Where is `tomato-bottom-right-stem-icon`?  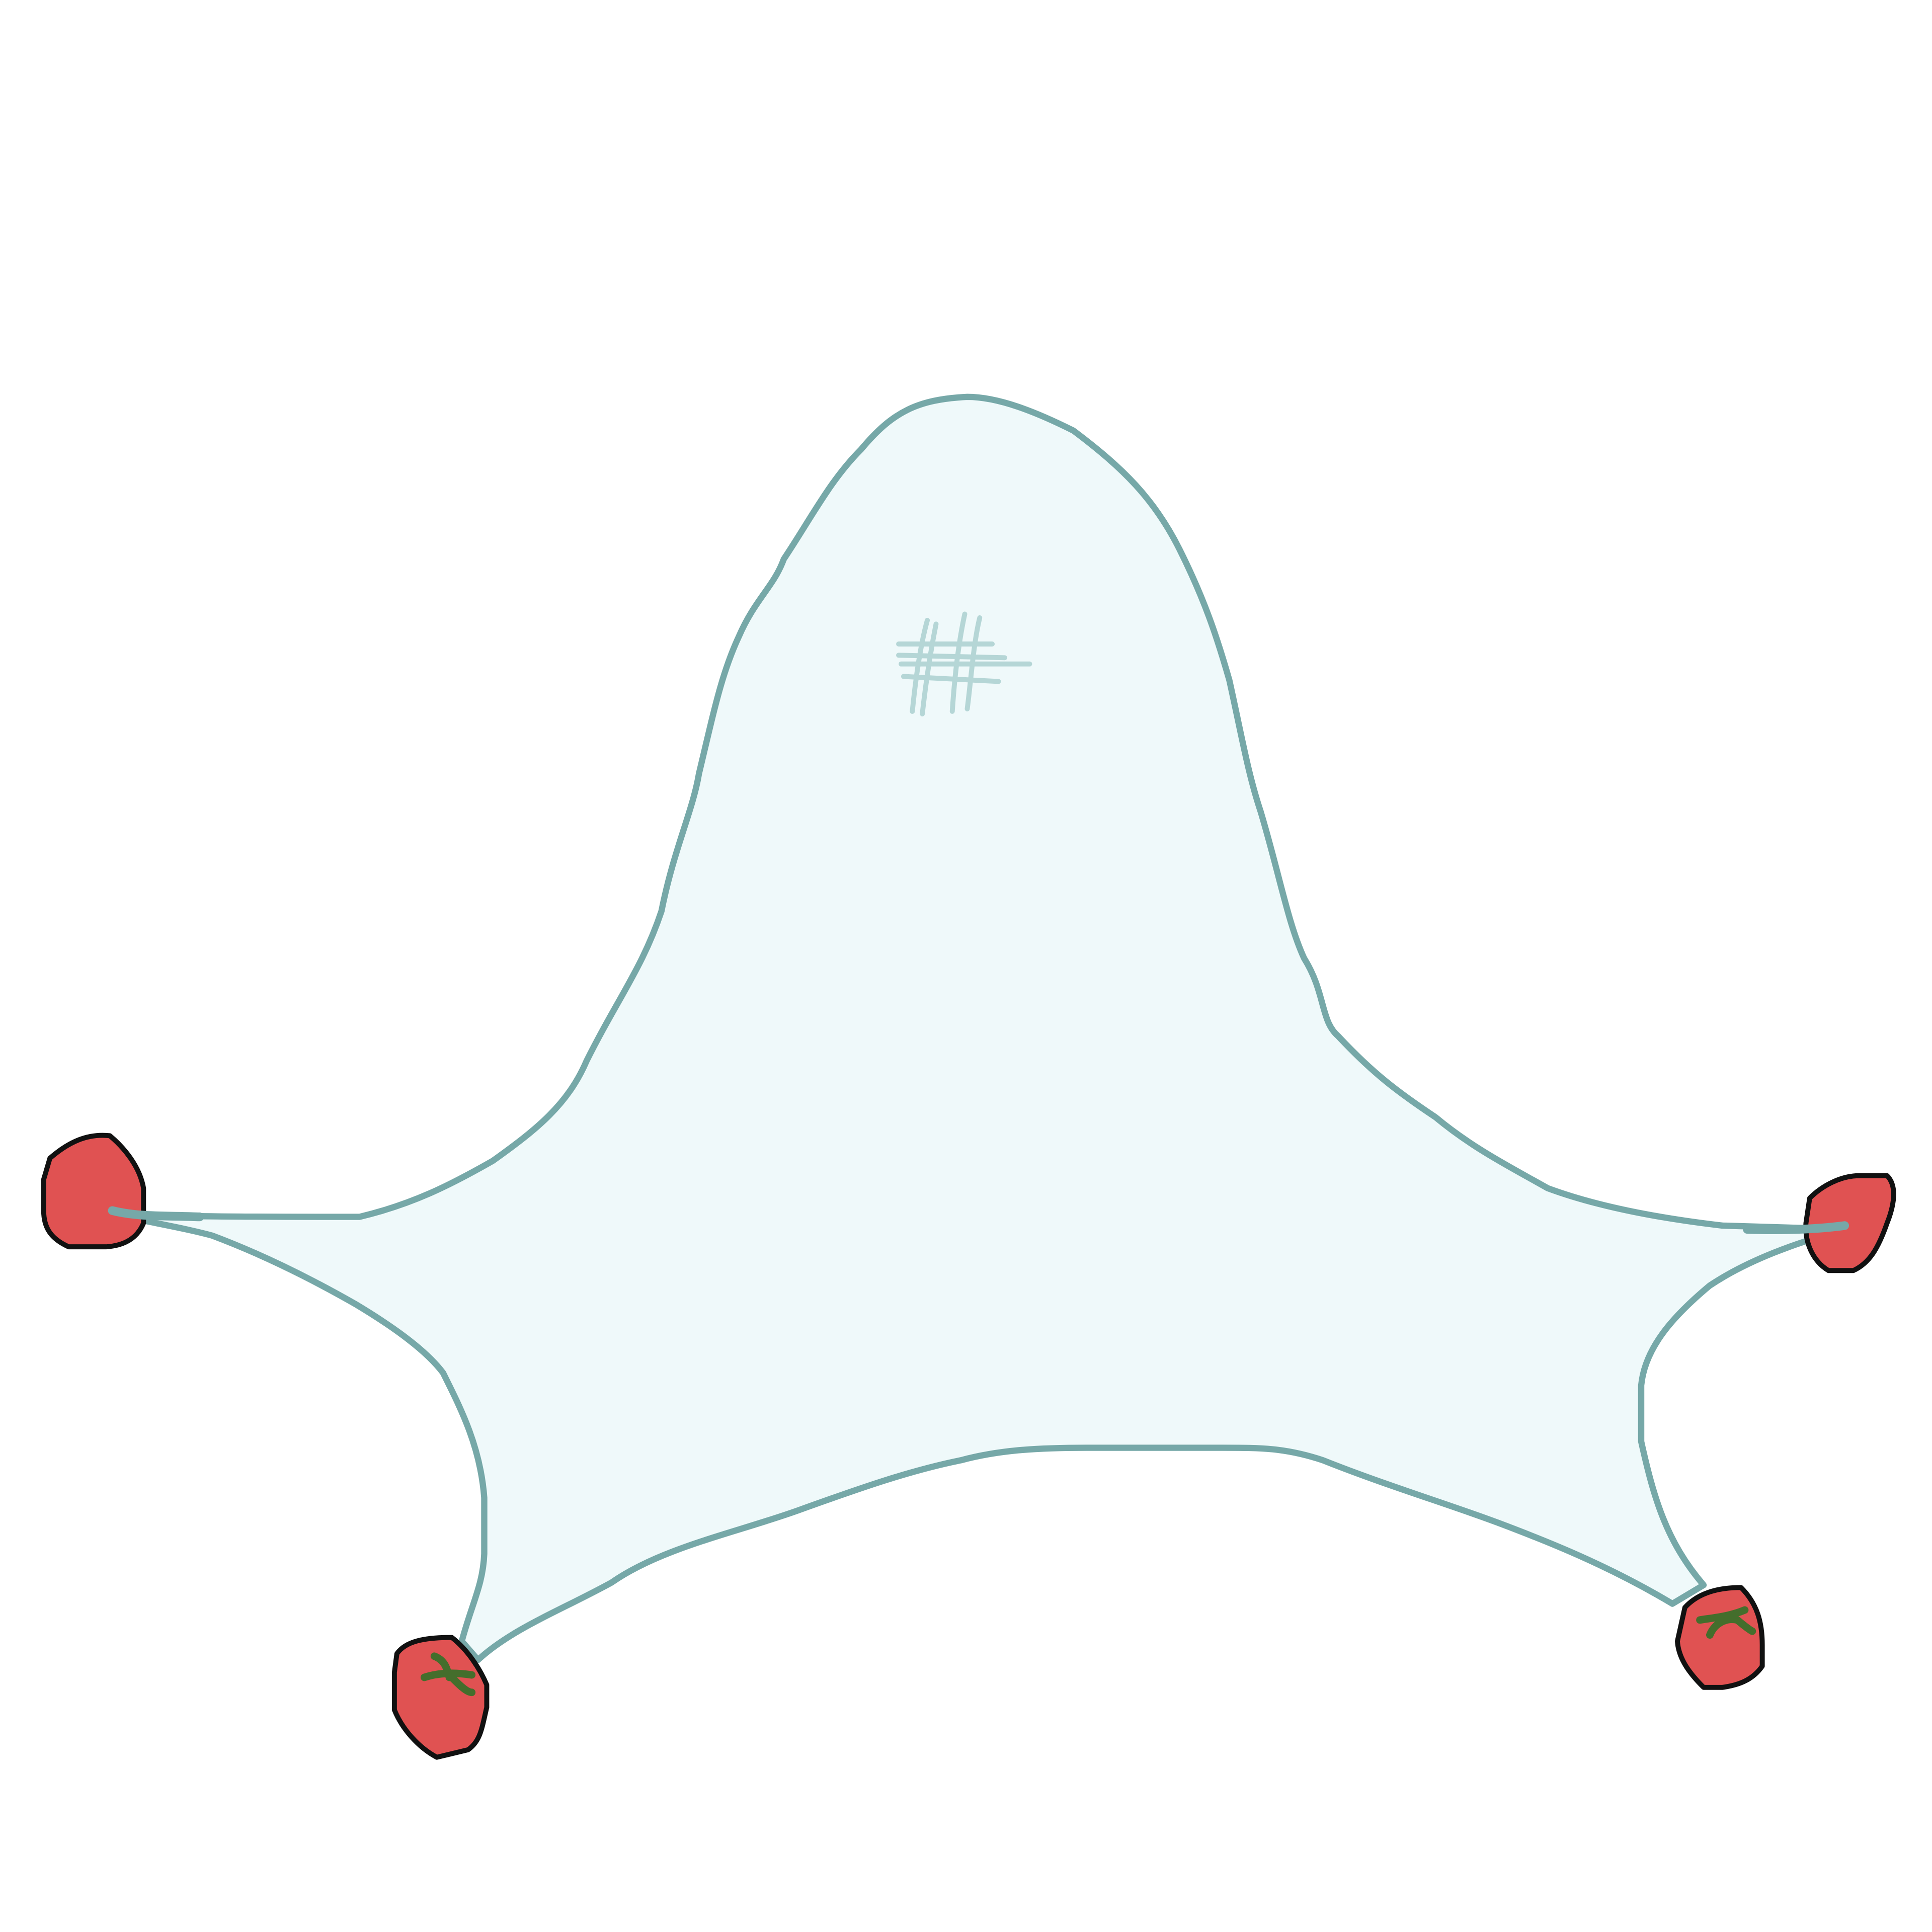 tomato-bottom-right-stem-icon is located at coordinates (1726, 1622).